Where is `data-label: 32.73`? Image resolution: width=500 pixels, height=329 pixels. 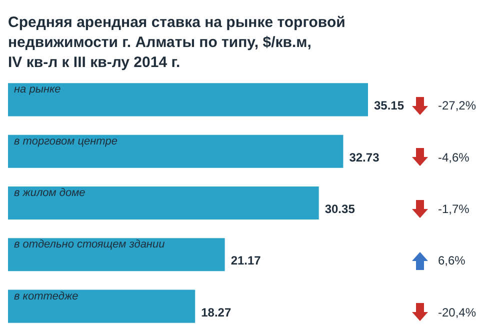 data-label: 32.73 is located at coordinates (364, 157).